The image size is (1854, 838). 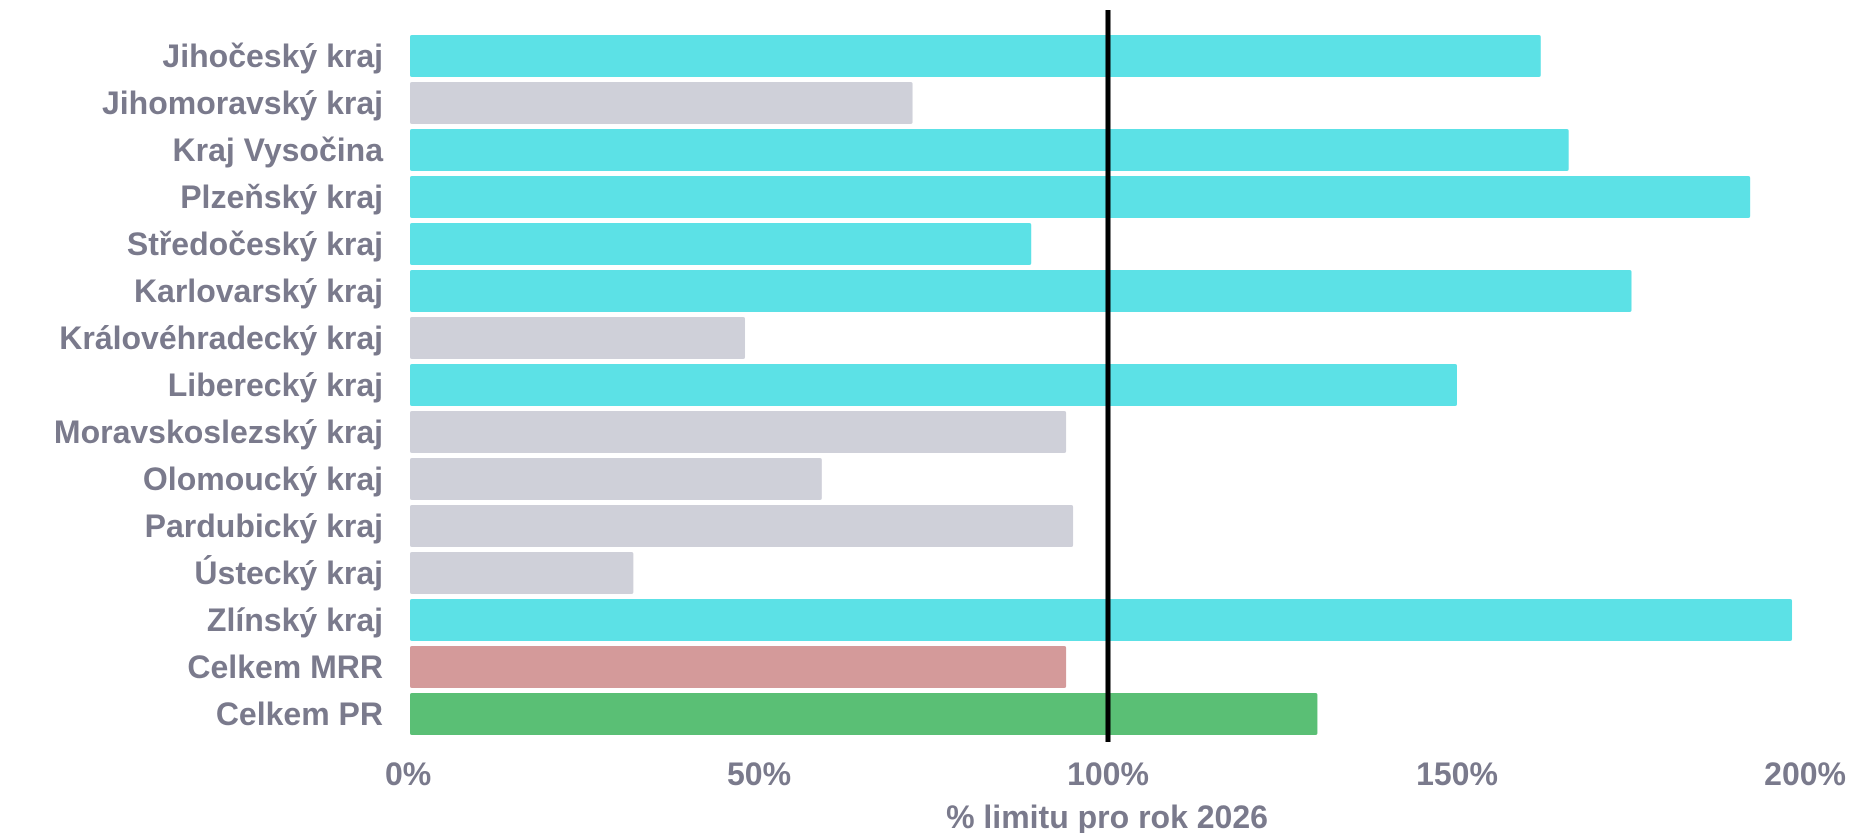 What do you see at coordinates (288, 573) in the screenshot?
I see `category-label: Ústecký kraj` at bounding box center [288, 573].